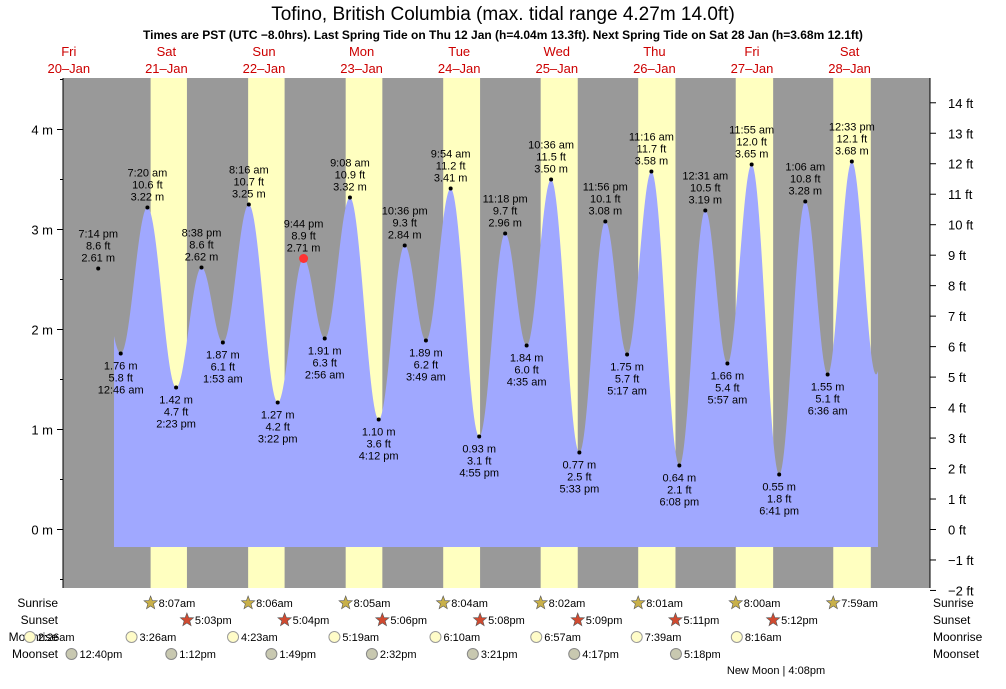 The width and height of the screenshot is (1006, 689). What do you see at coordinates (728, 401) in the screenshot?
I see `tide-time-label: 5:57 am` at bounding box center [728, 401].